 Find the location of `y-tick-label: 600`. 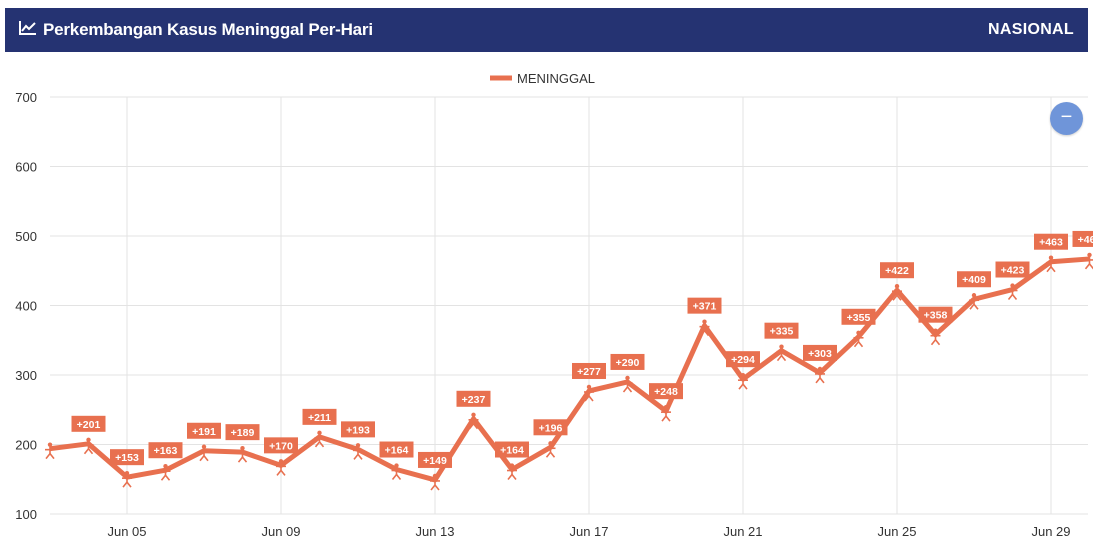

y-tick-label: 600 is located at coordinates (26, 167).